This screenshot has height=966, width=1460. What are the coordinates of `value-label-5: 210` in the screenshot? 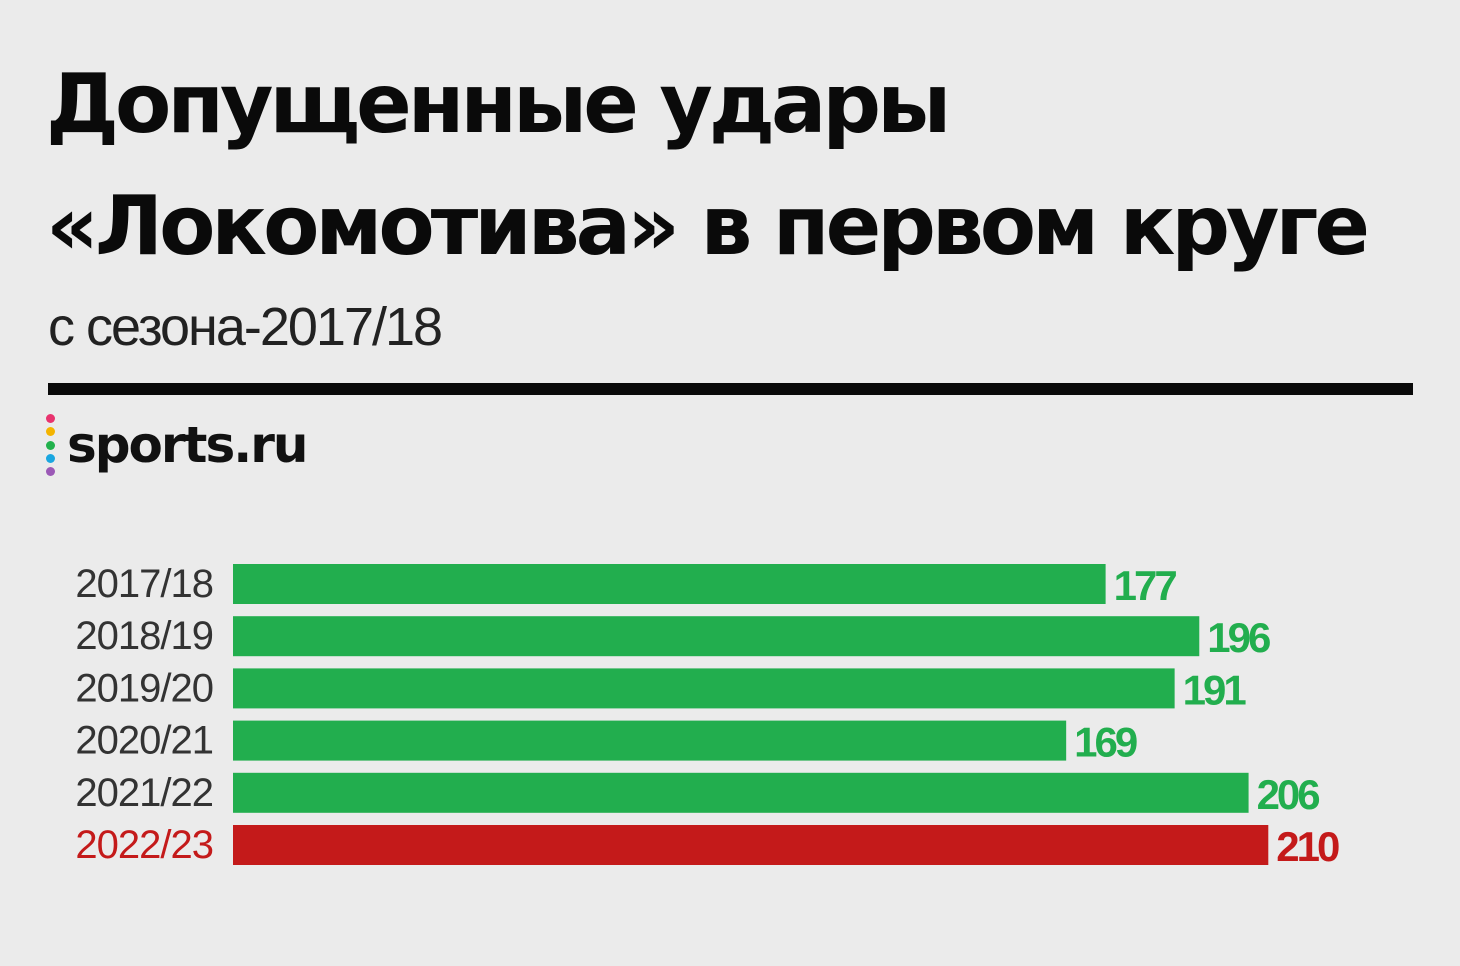 It's located at (1307, 846).